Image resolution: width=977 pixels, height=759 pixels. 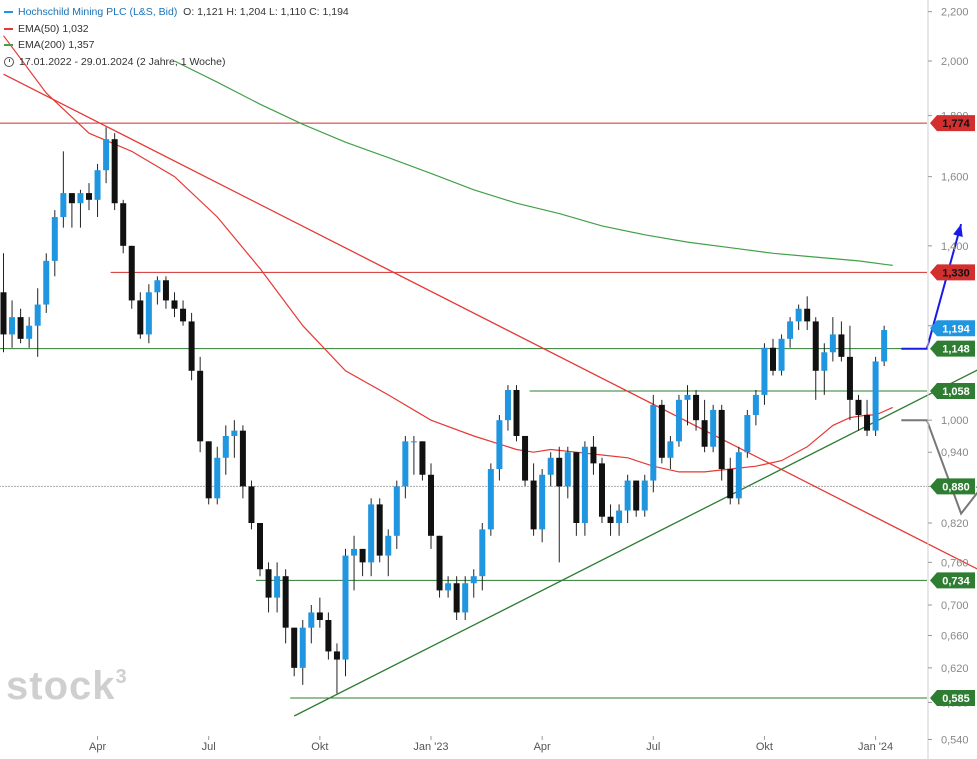 What do you see at coordinates (764, 747) in the screenshot?
I see `x-tick-label: Okt` at bounding box center [764, 747].